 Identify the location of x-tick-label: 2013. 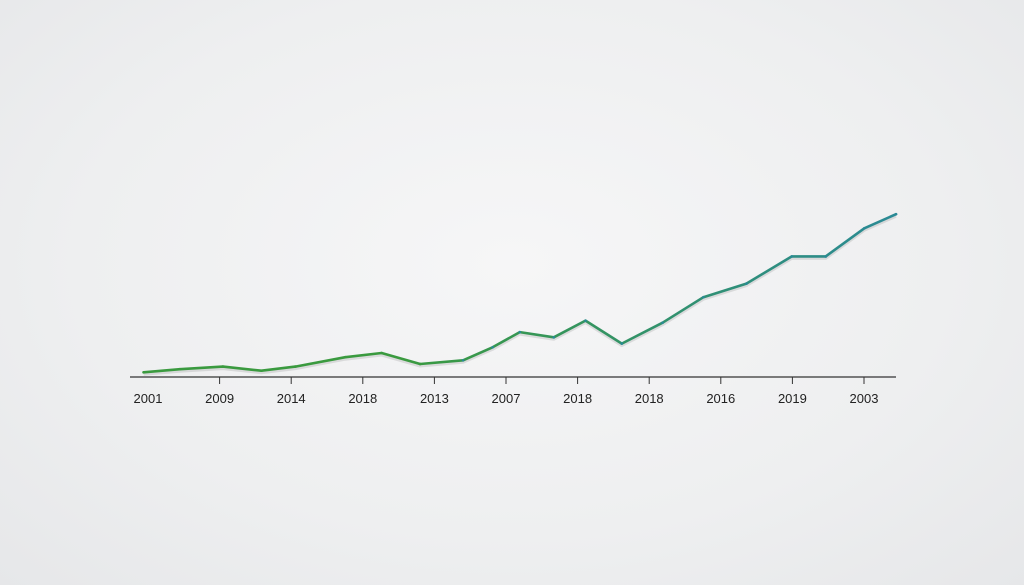
(434, 398).